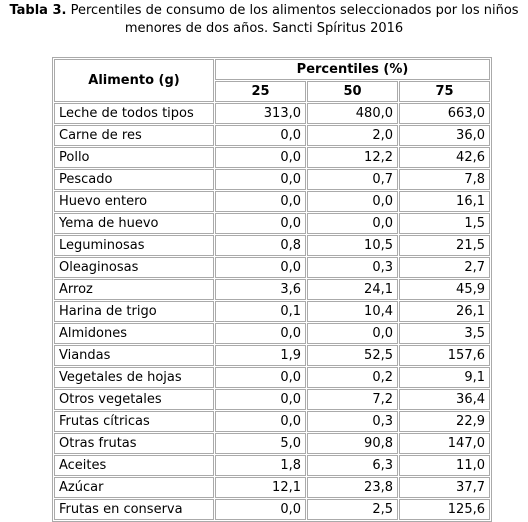 The height and width of the screenshot is (522, 528). I want to click on table-row: Oleaginosas 0,0 0,3 2,7, so click(272, 267).